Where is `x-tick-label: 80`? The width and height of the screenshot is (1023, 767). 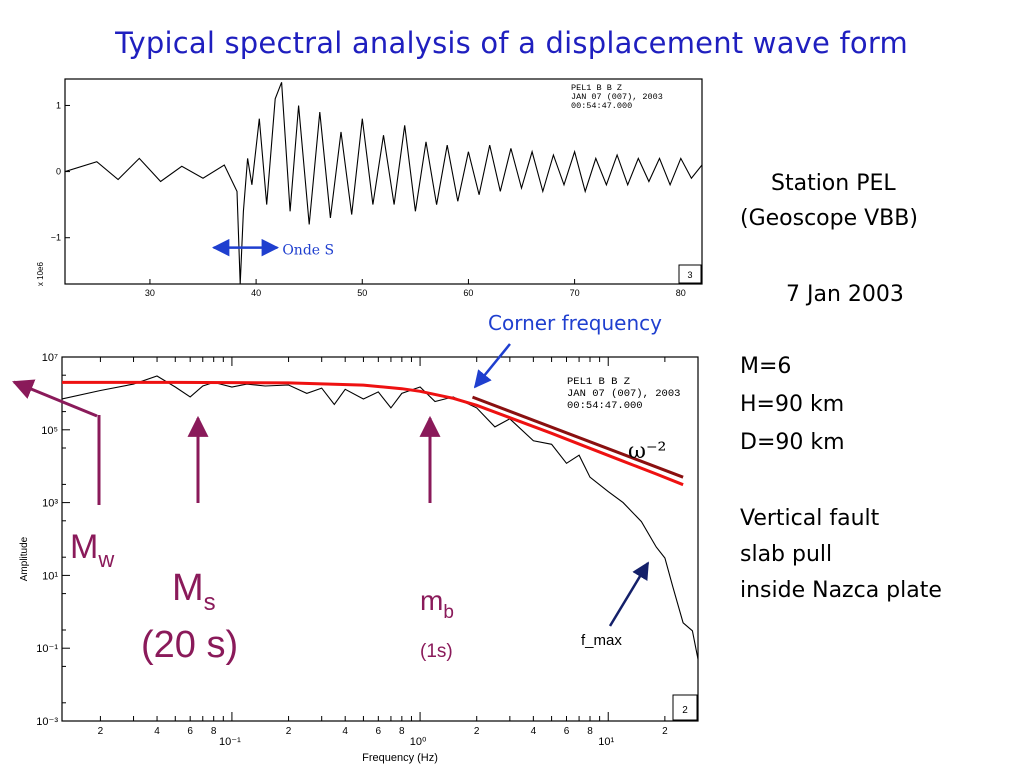 x-tick-label: 80 is located at coordinates (681, 293).